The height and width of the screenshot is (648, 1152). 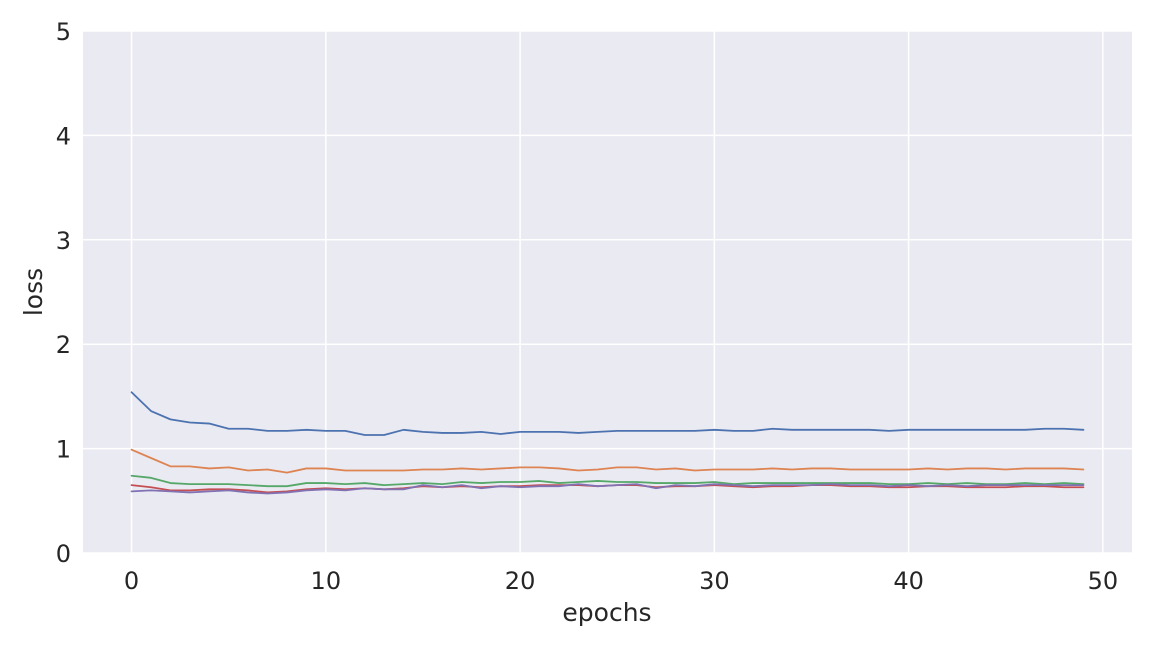 What do you see at coordinates (908, 581) in the screenshot?
I see `x-tick-label: 40` at bounding box center [908, 581].